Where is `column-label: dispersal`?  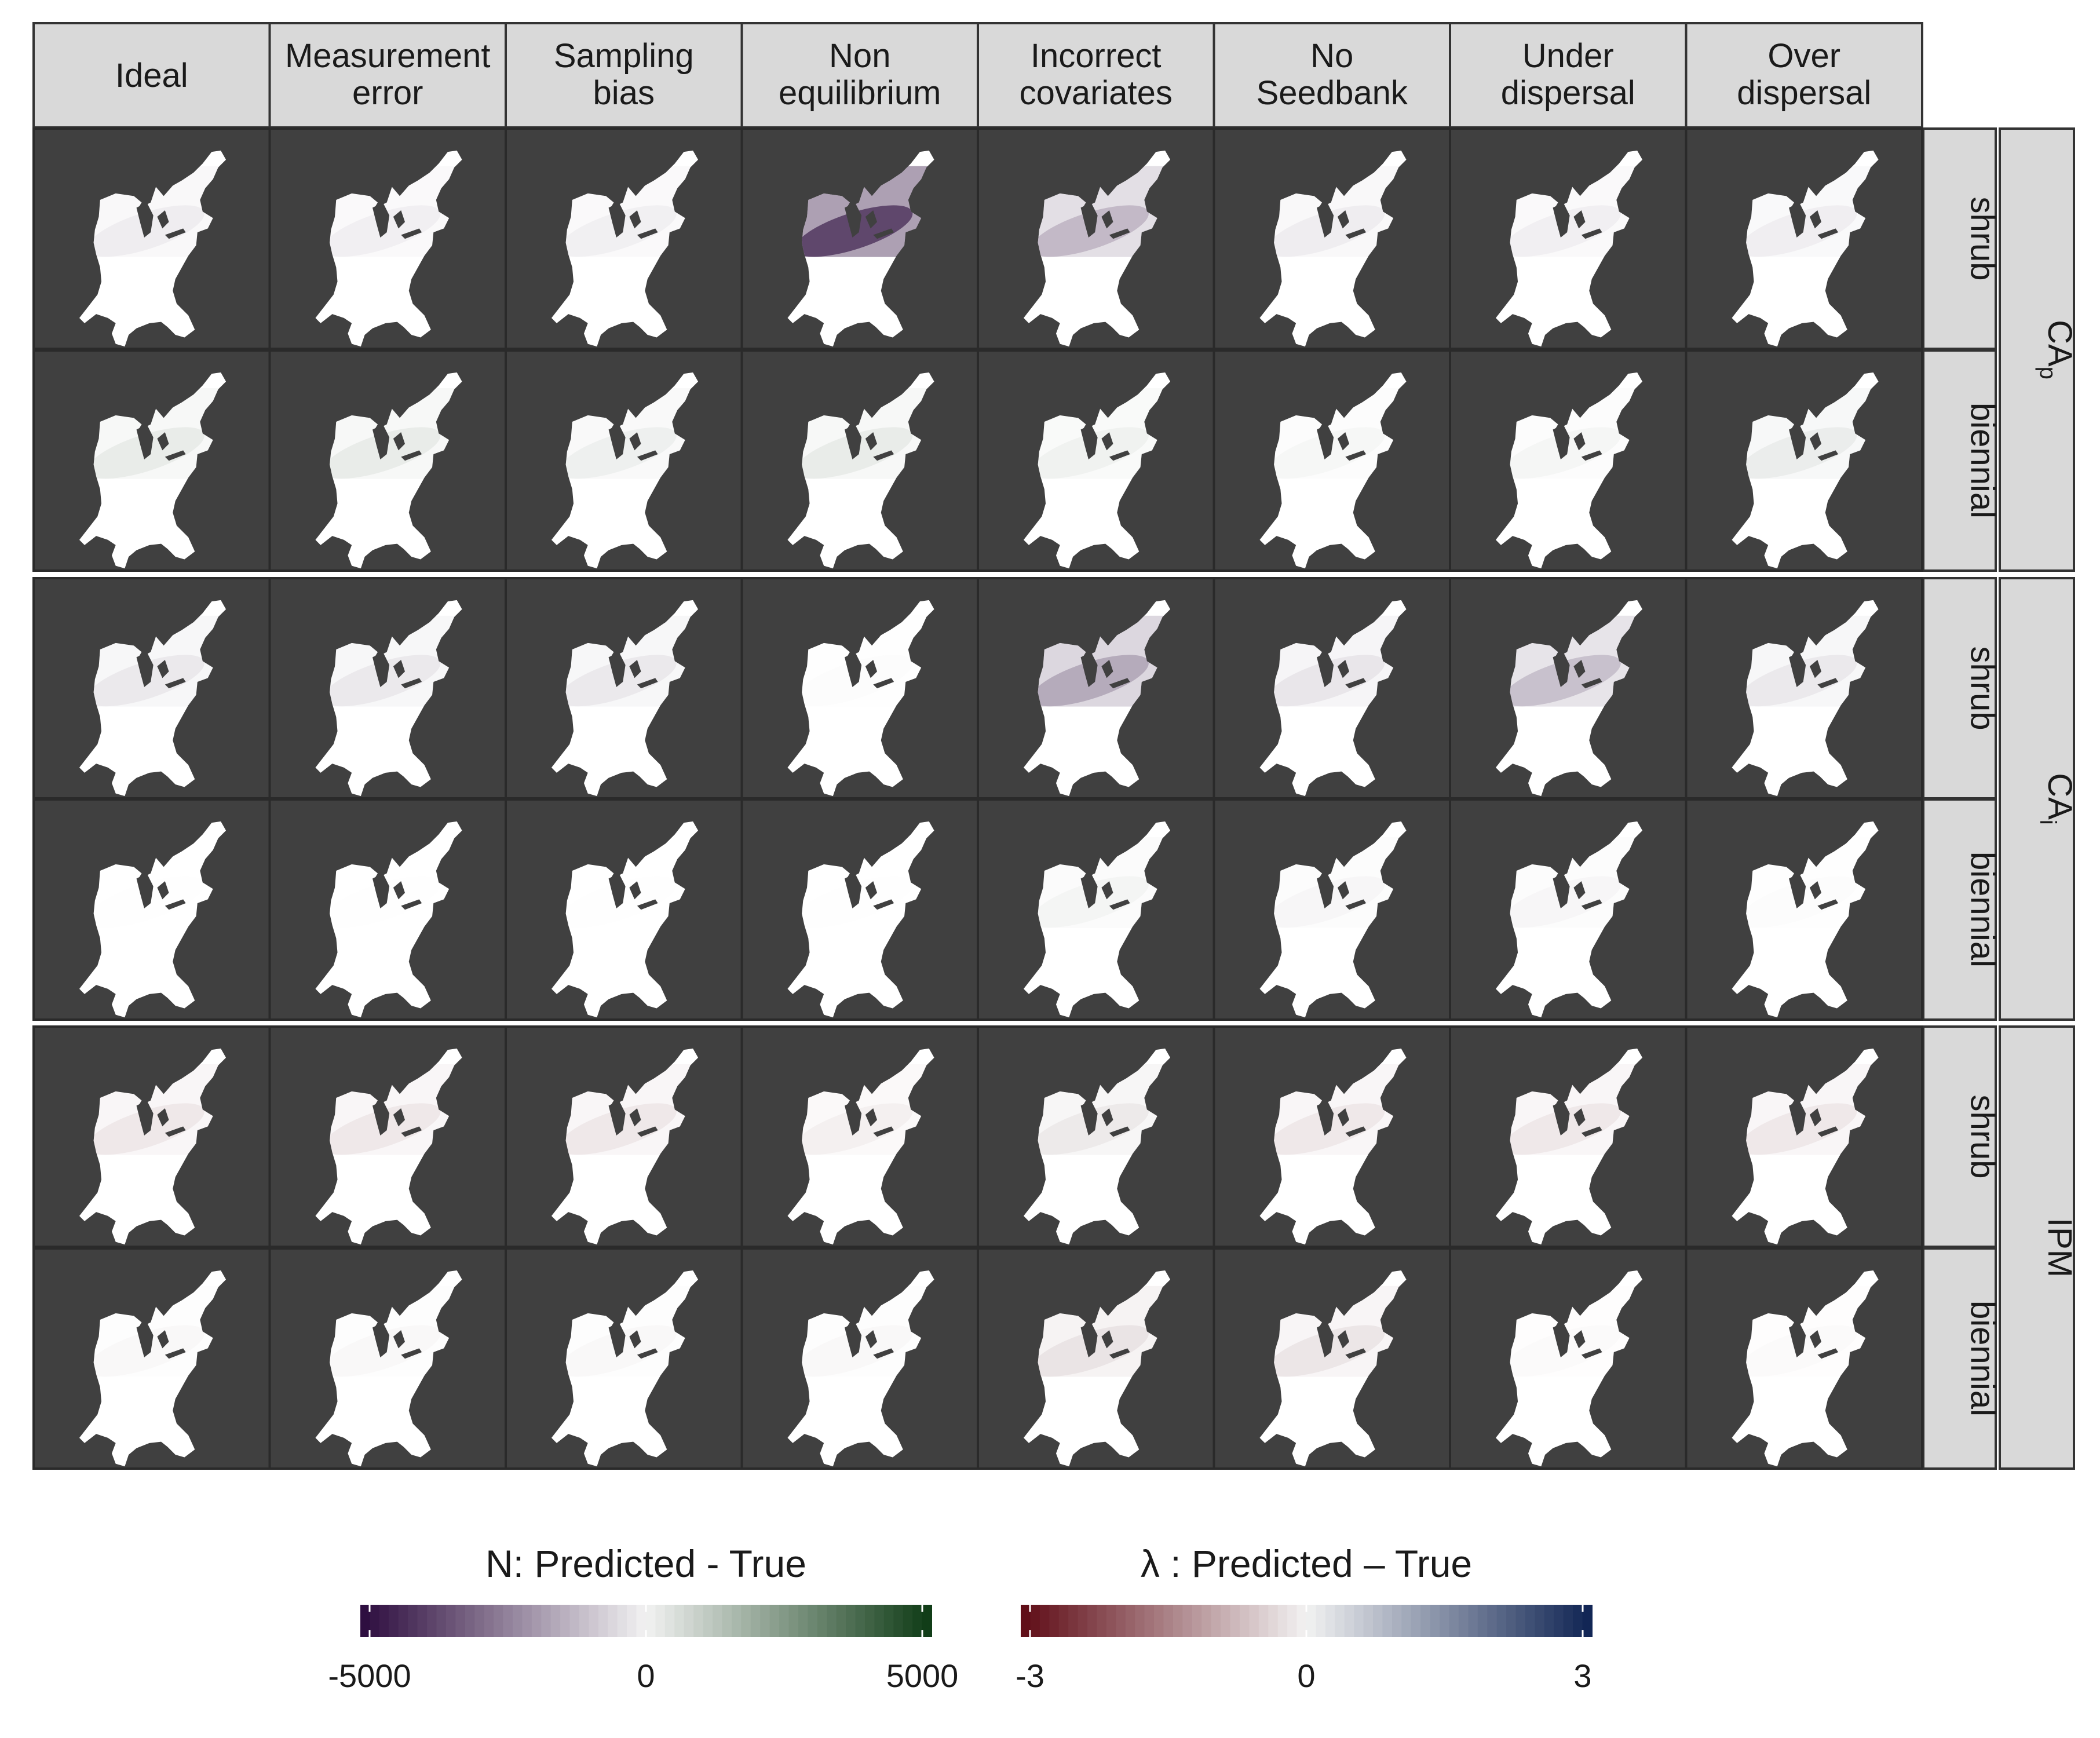
column-label: dispersal is located at coordinates (1804, 93).